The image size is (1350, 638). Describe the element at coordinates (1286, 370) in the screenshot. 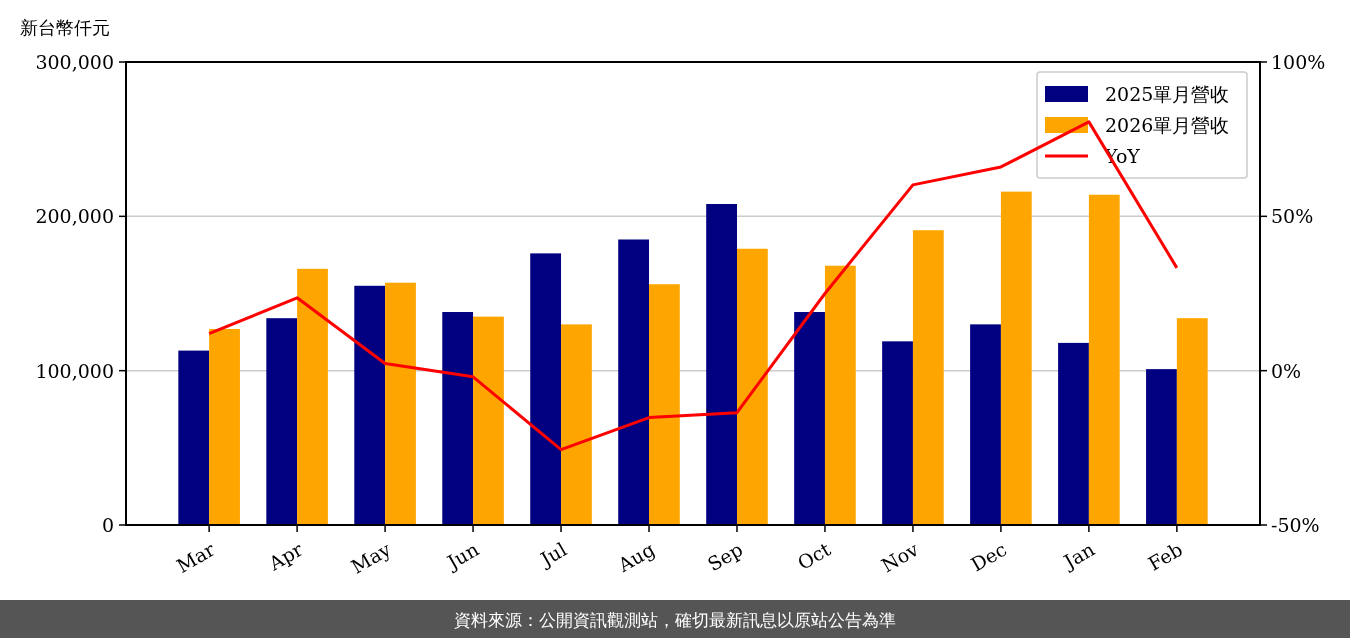

I see `y2-tick-label: 0%` at that location.